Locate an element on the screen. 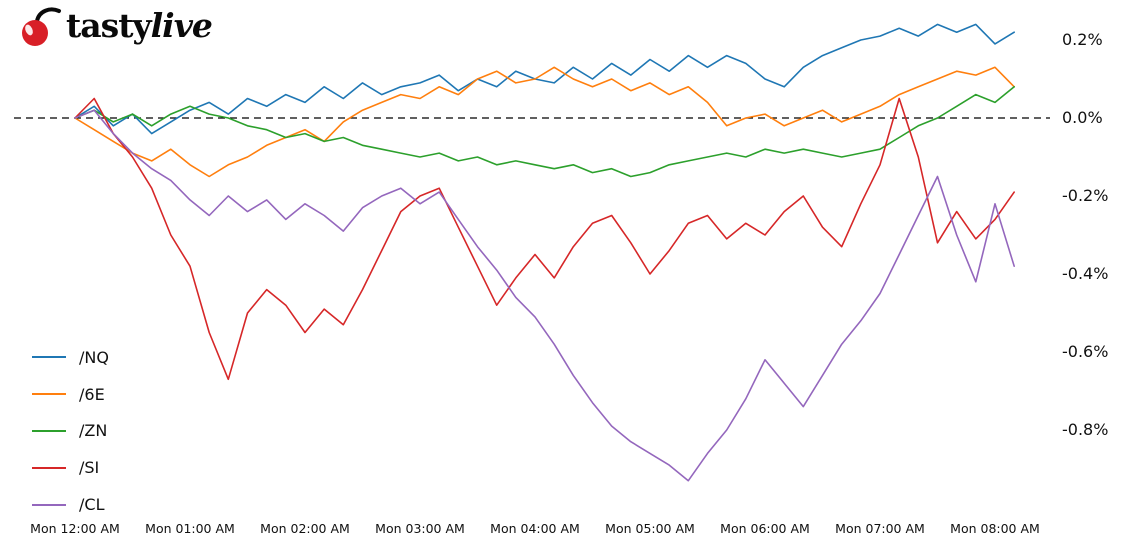 This screenshot has width=1128, height=543. series-line-zn is located at coordinates (545, 132).